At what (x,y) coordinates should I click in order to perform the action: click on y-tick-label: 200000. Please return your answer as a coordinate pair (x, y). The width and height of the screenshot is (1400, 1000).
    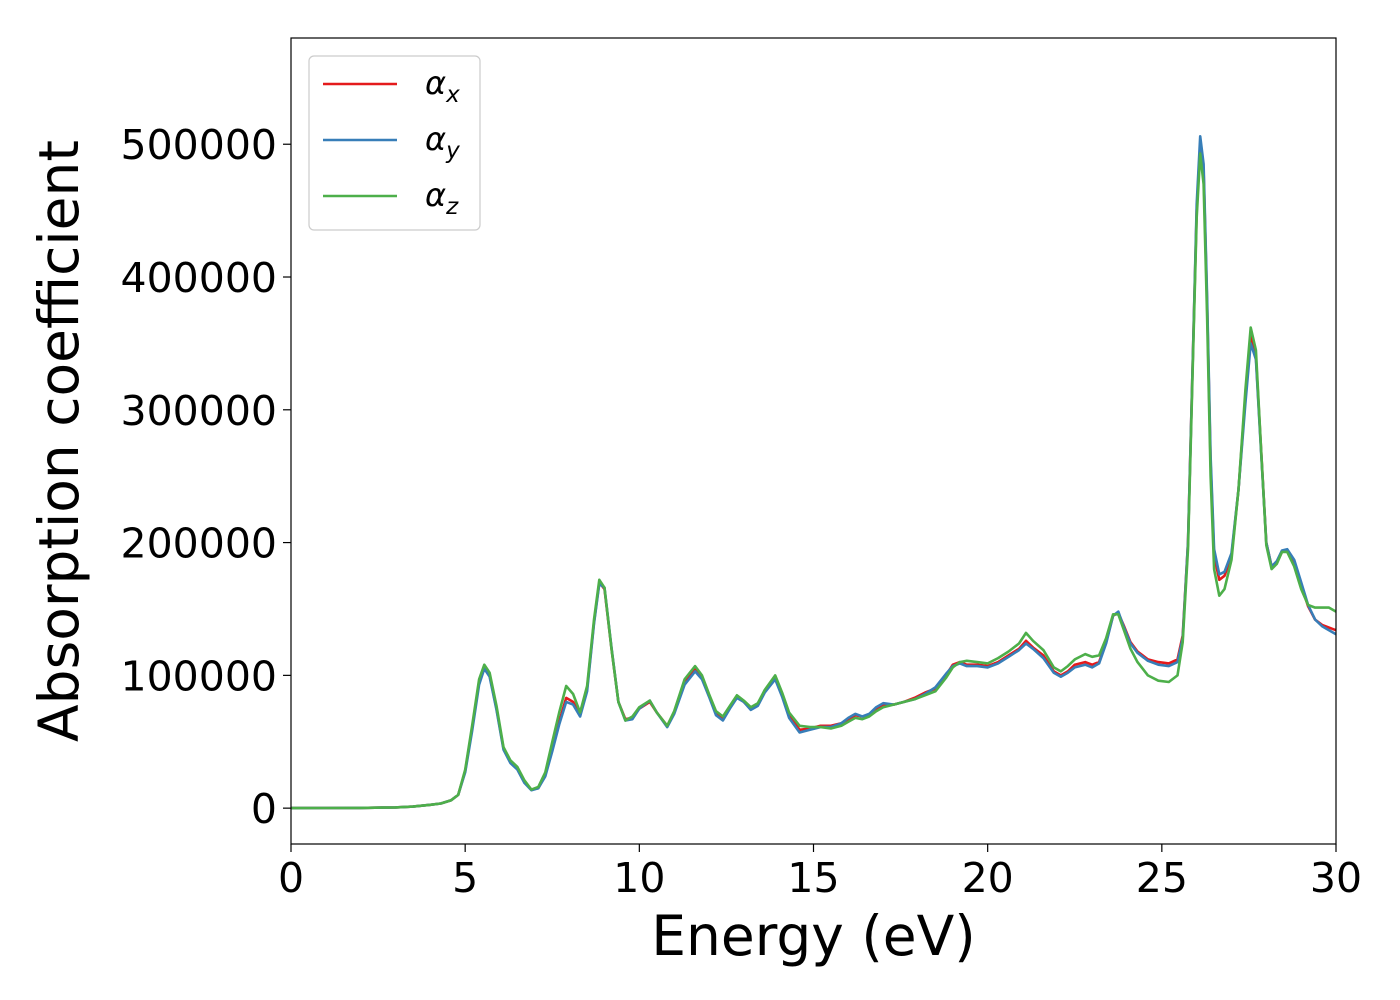
    Looking at the image, I should click on (198, 544).